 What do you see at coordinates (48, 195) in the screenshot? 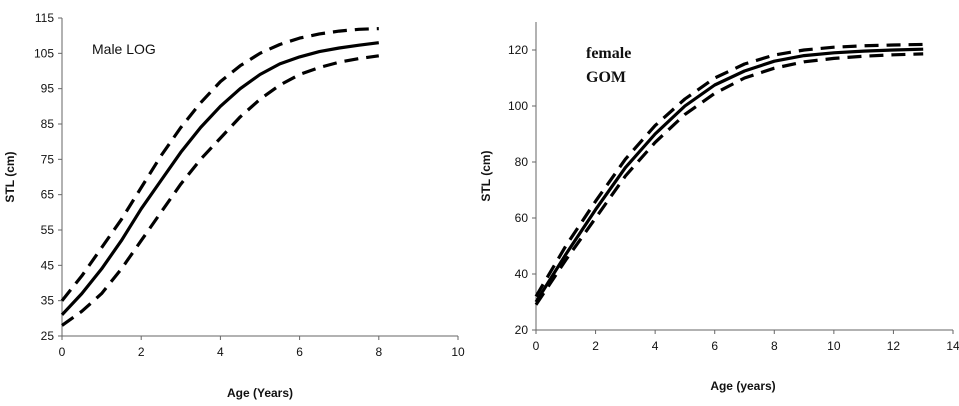
I see `y-tick-label: 65` at bounding box center [48, 195].